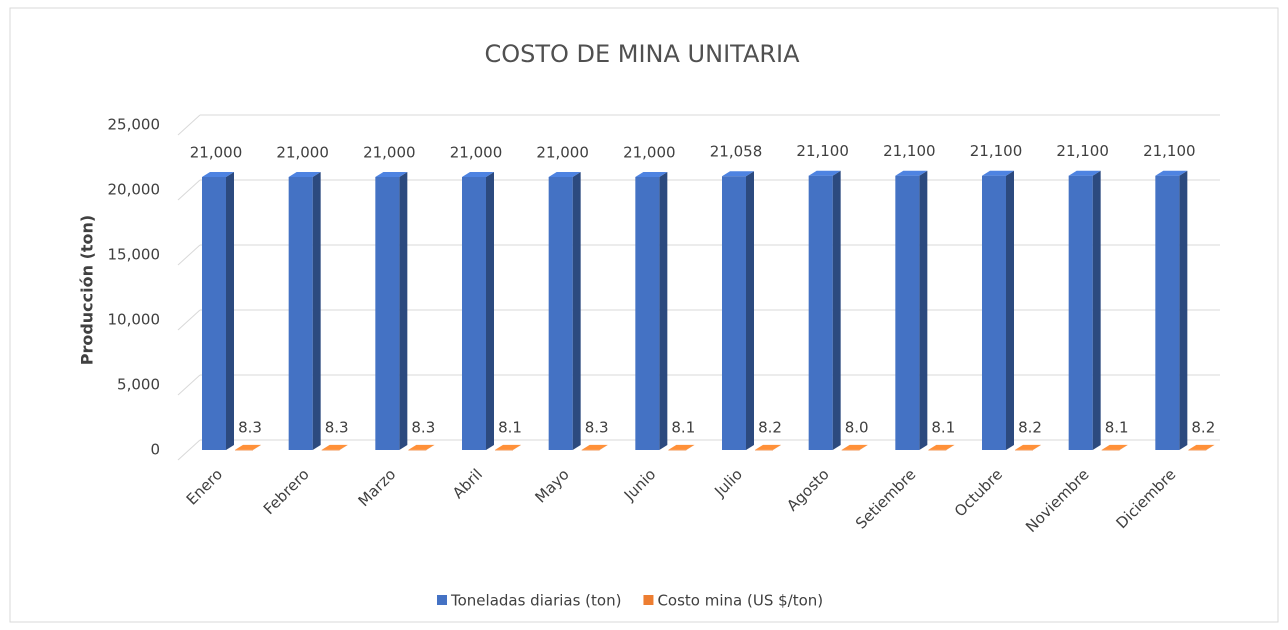 The image size is (1288, 630). What do you see at coordinates (857, 427) in the screenshot?
I see `value-label: 8.0` at bounding box center [857, 427].